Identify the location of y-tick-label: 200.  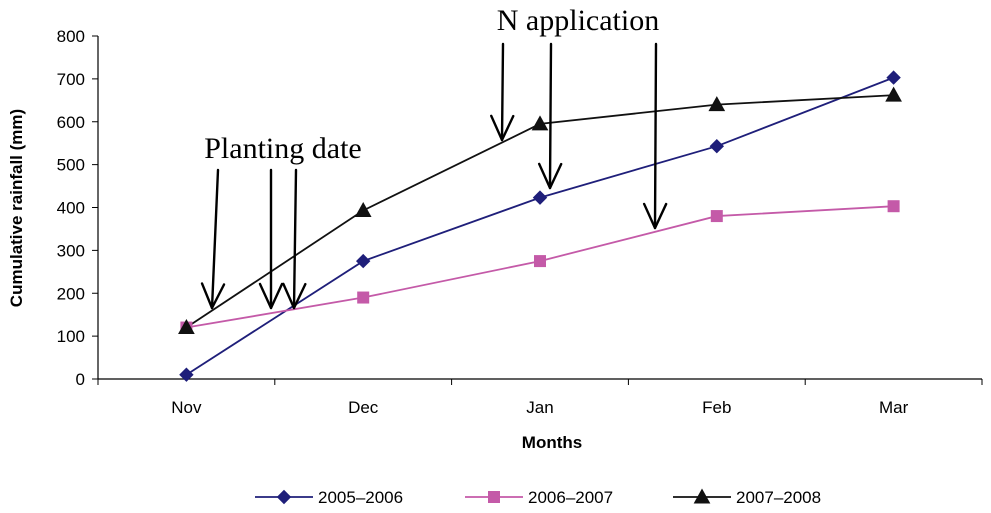
(71, 293).